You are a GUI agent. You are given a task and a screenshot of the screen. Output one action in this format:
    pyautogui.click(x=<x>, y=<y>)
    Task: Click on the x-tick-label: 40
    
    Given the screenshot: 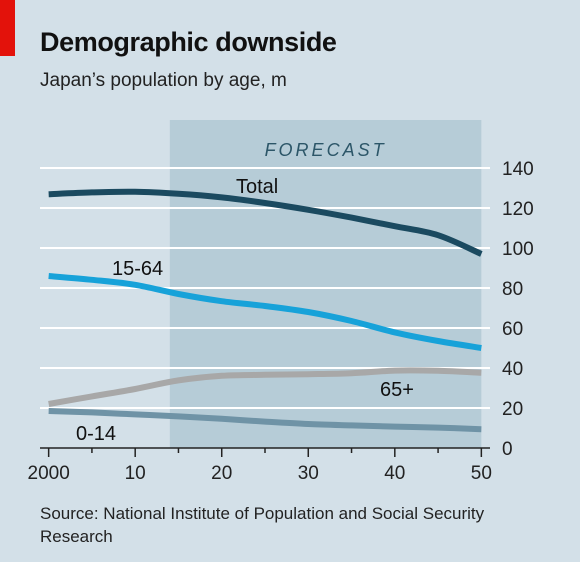 What is the action you would take?
    pyautogui.click(x=394, y=473)
    